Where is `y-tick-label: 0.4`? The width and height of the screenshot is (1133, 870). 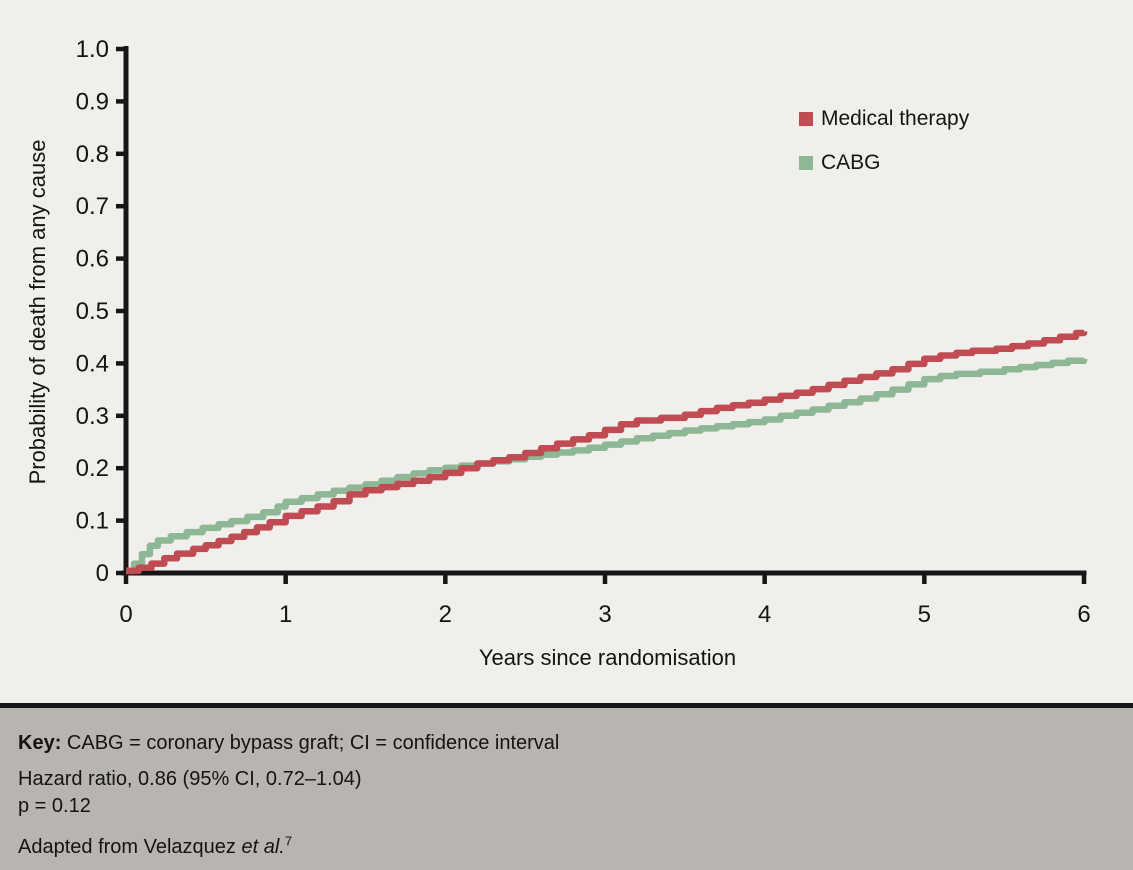
y-tick-label: 0.4 is located at coordinates (92, 363).